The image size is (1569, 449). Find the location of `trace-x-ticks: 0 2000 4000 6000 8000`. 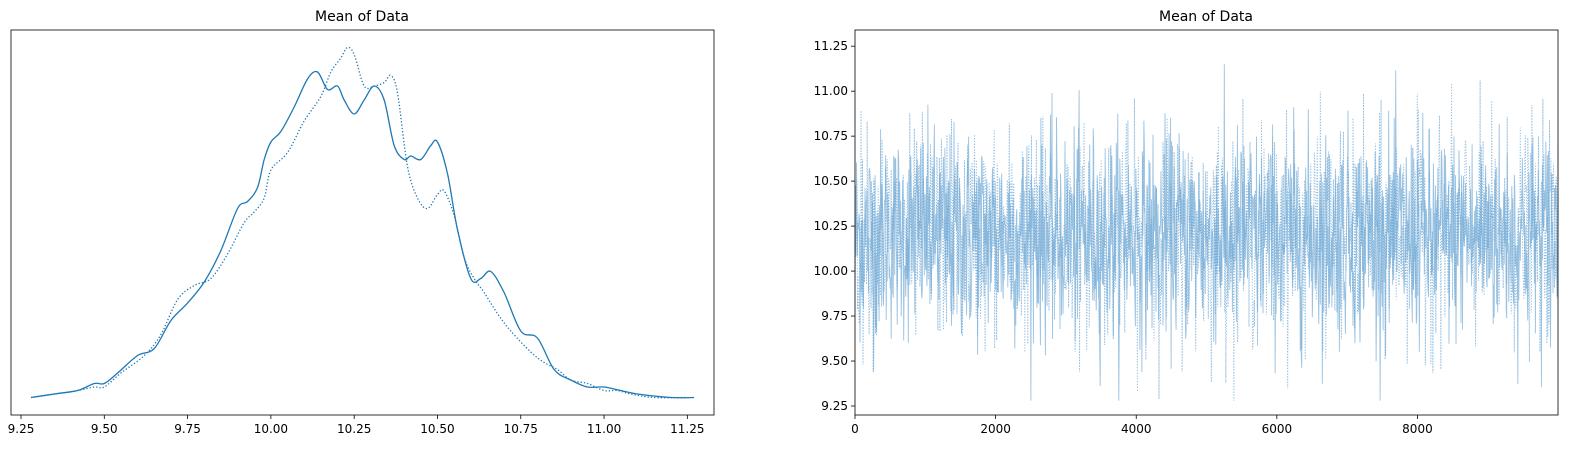

trace-x-ticks: 0 2000 4000 6000 8000 is located at coordinates (1142, 425).